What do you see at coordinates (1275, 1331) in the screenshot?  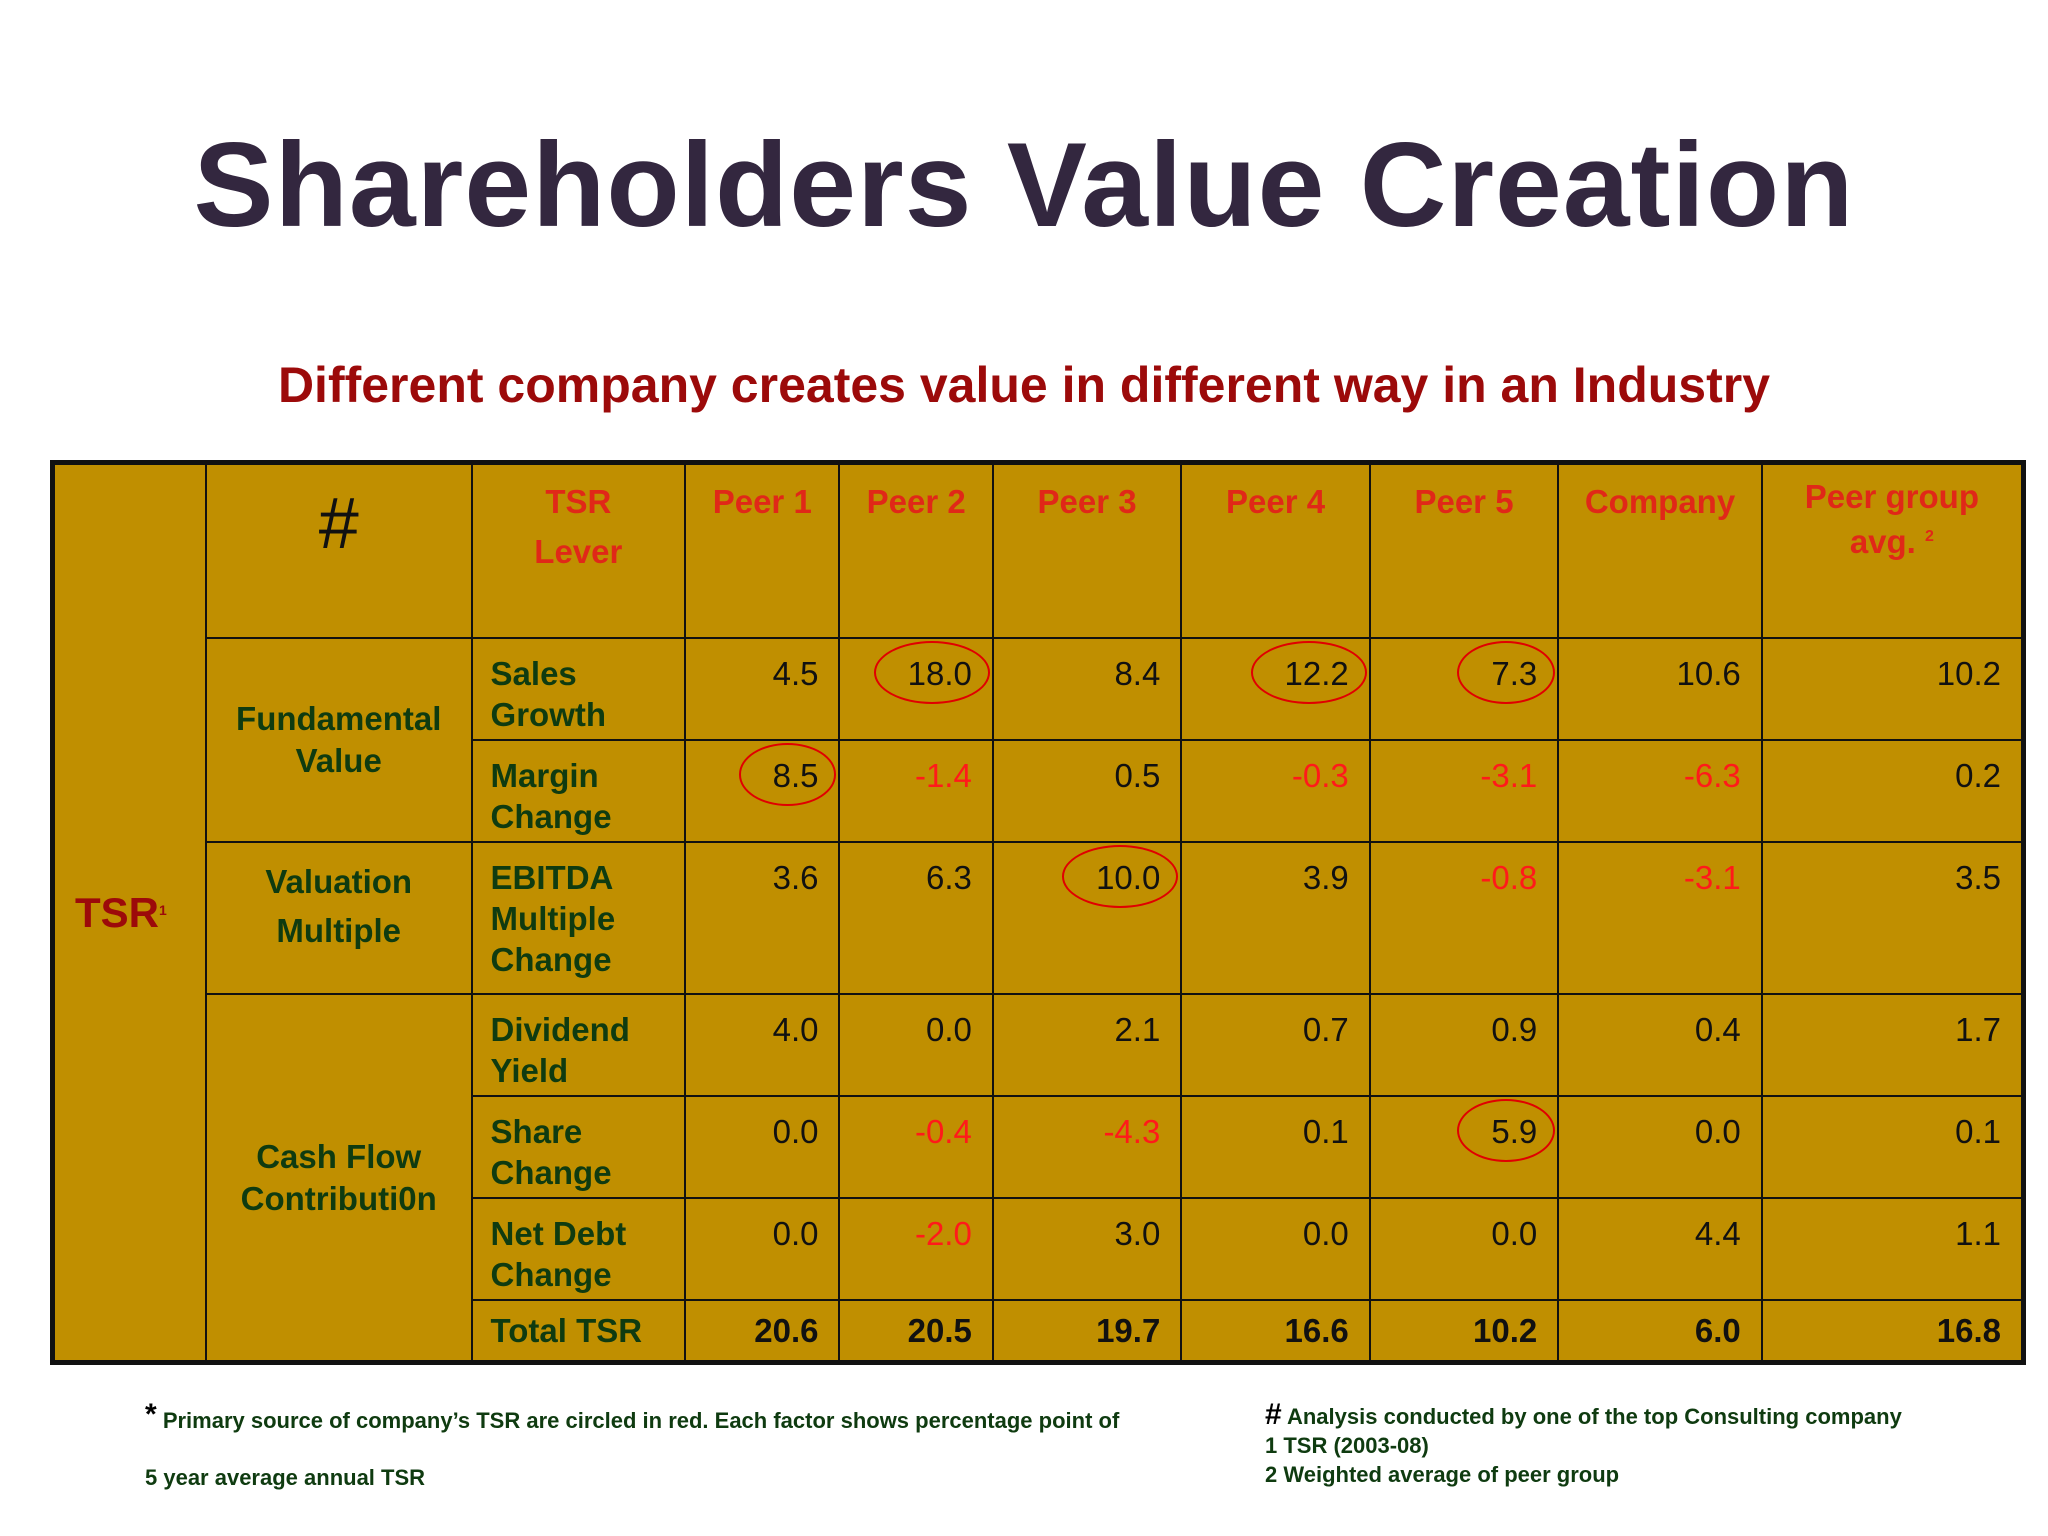 I see `total-value: 16.6` at bounding box center [1275, 1331].